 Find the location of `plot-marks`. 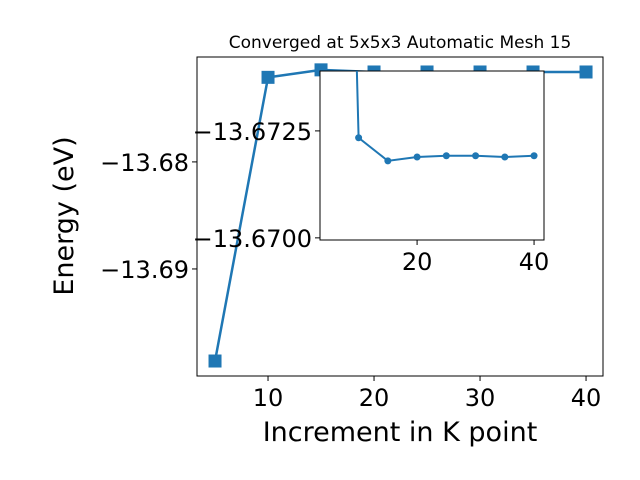

plot-marks is located at coordinates (446, 118).